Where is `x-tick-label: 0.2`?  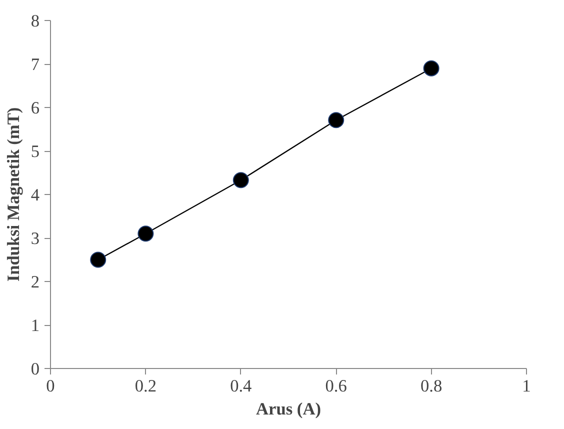 x-tick-label: 0.2 is located at coordinates (145, 386).